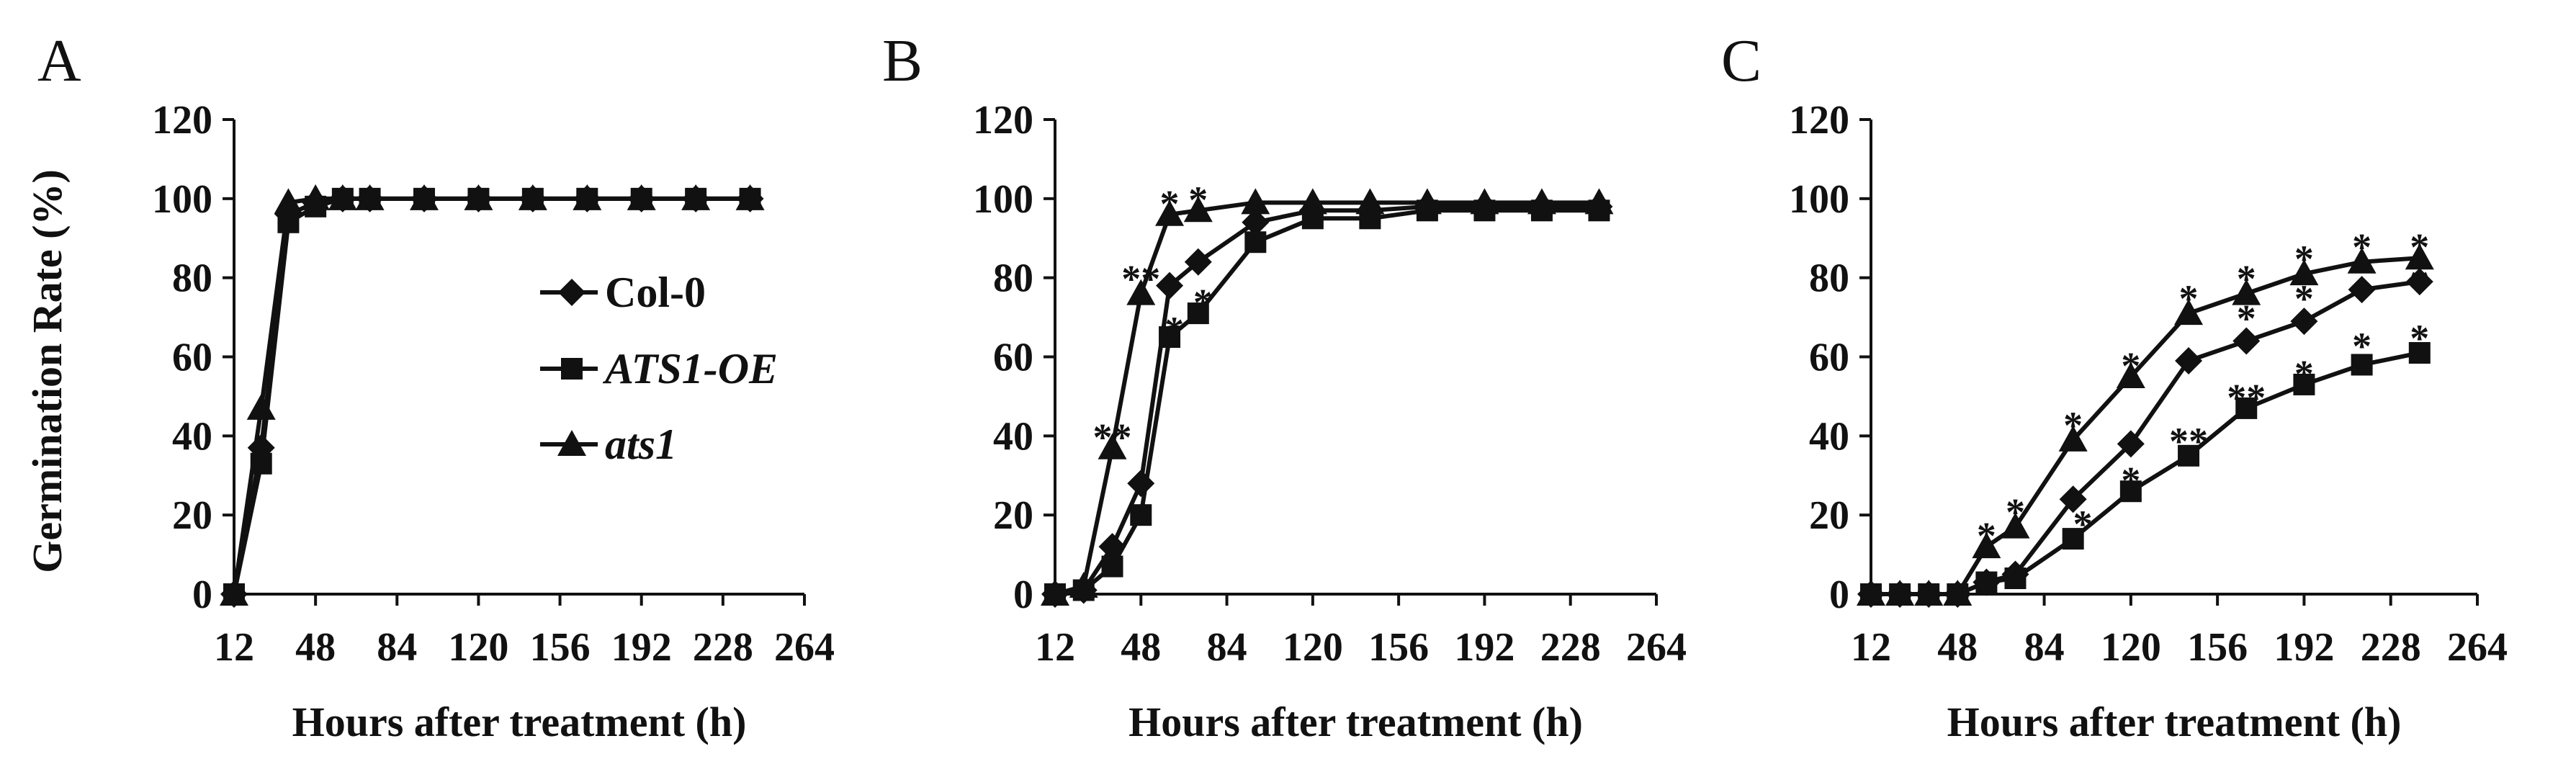 The height and width of the screenshot is (772, 2576). Describe the element at coordinates (655, 292) in the screenshot. I see `legend-label: Col-0` at that location.